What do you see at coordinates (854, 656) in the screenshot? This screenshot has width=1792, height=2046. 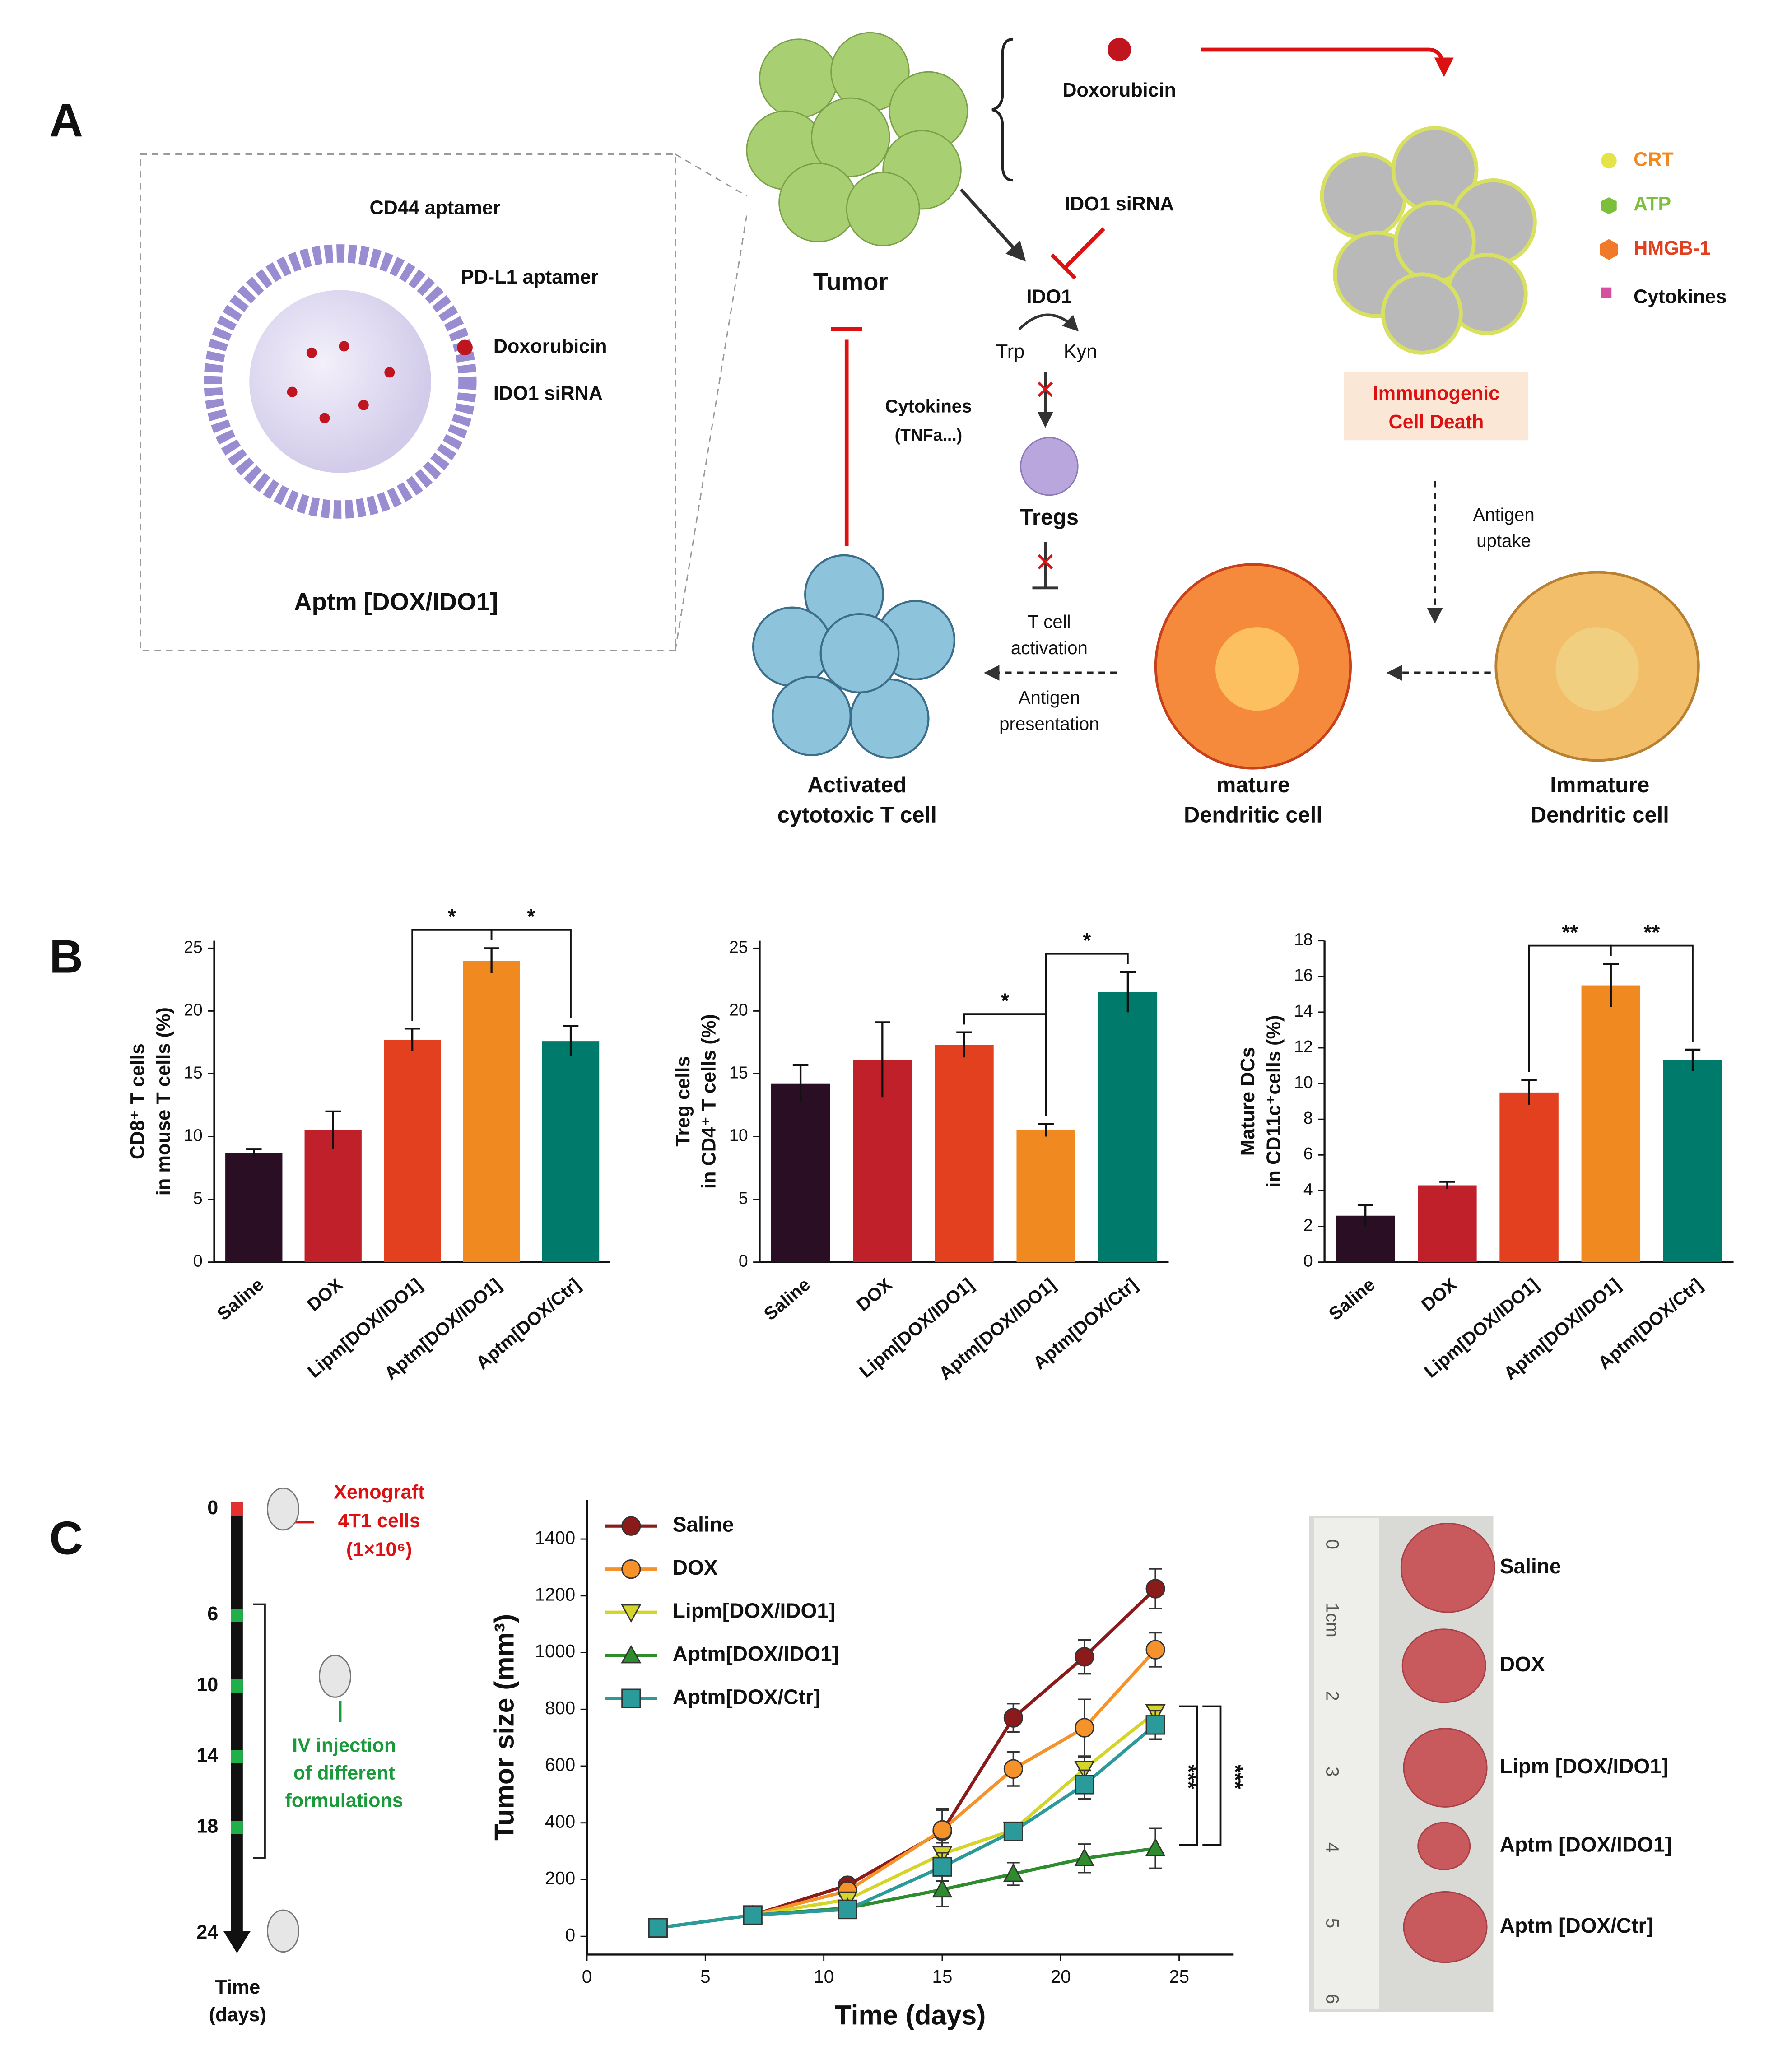 I see `t-cells` at bounding box center [854, 656].